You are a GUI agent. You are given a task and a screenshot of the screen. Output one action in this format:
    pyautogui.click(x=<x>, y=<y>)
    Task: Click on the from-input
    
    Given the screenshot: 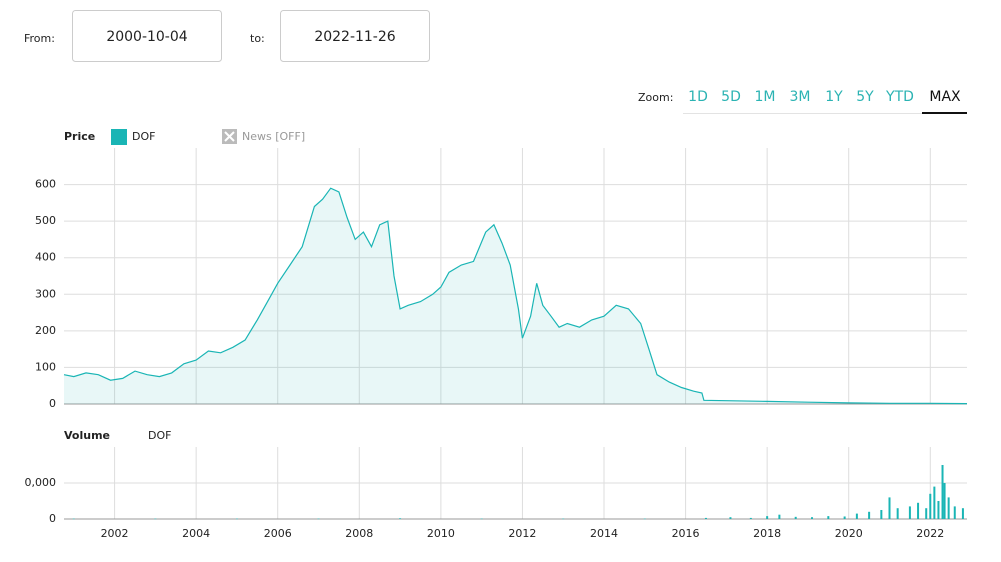 What is the action you would take?
    pyautogui.click(x=147, y=36)
    